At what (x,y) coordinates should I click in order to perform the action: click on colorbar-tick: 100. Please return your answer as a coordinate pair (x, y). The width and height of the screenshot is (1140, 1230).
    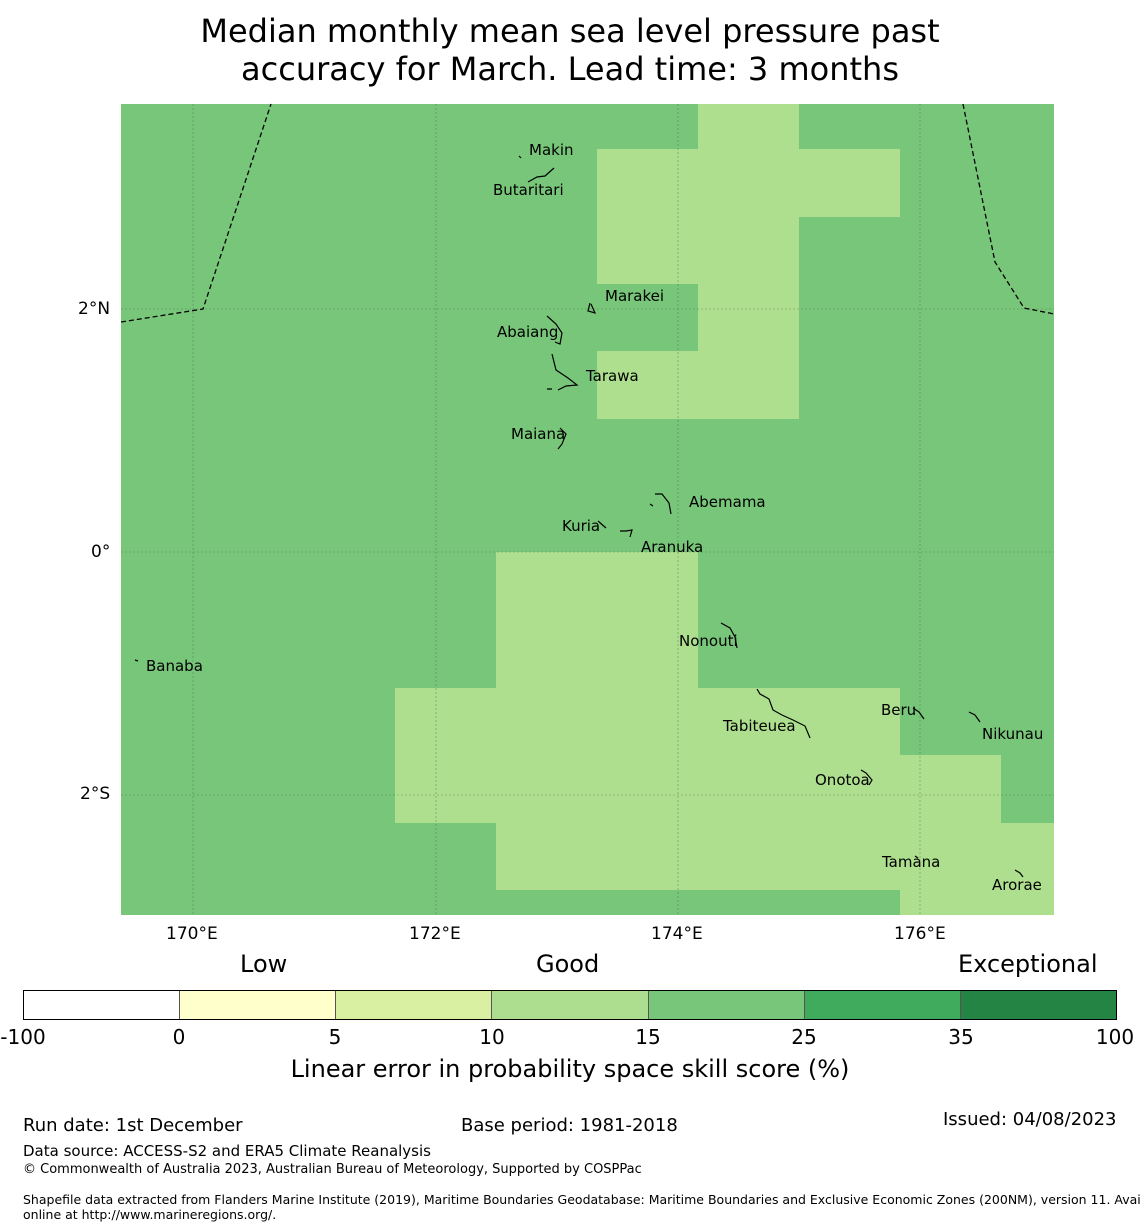
    Looking at the image, I should click on (1115, 1037).